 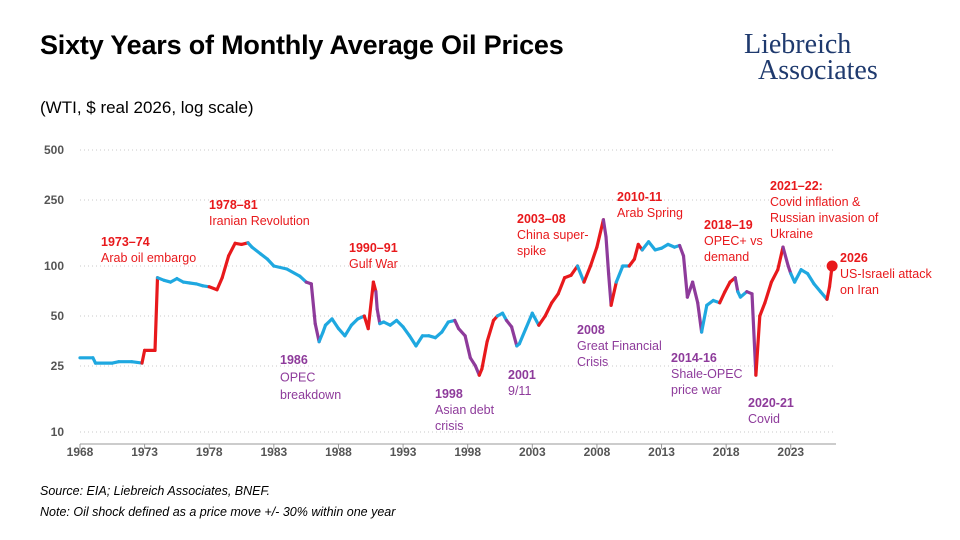 What do you see at coordinates (155, 491) in the screenshot?
I see `source-note: Source: EIA; Liebreich Associates, BNEF.` at bounding box center [155, 491].